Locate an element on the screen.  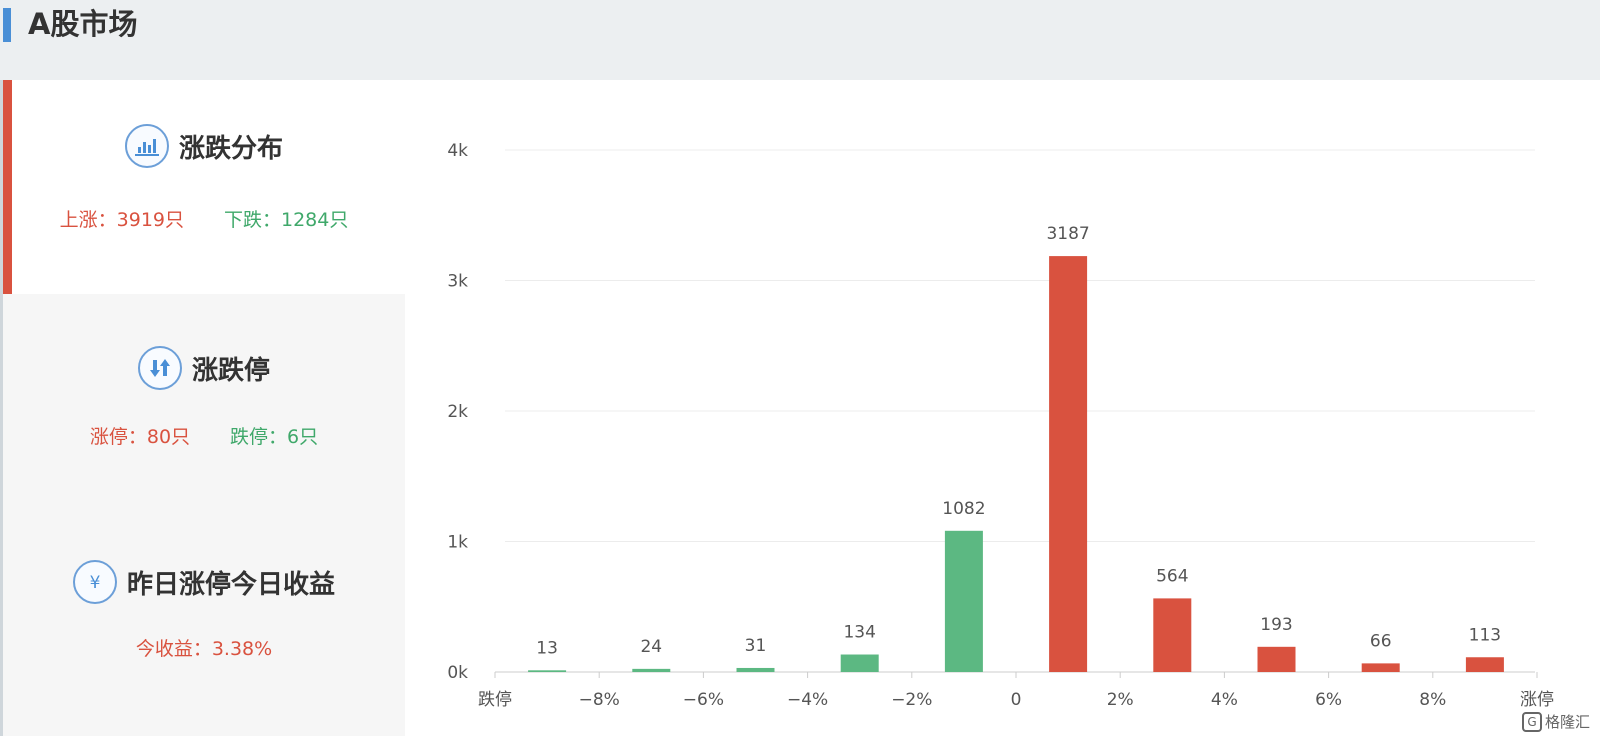
y-tick-label: 4k is located at coordinates (457, 151).